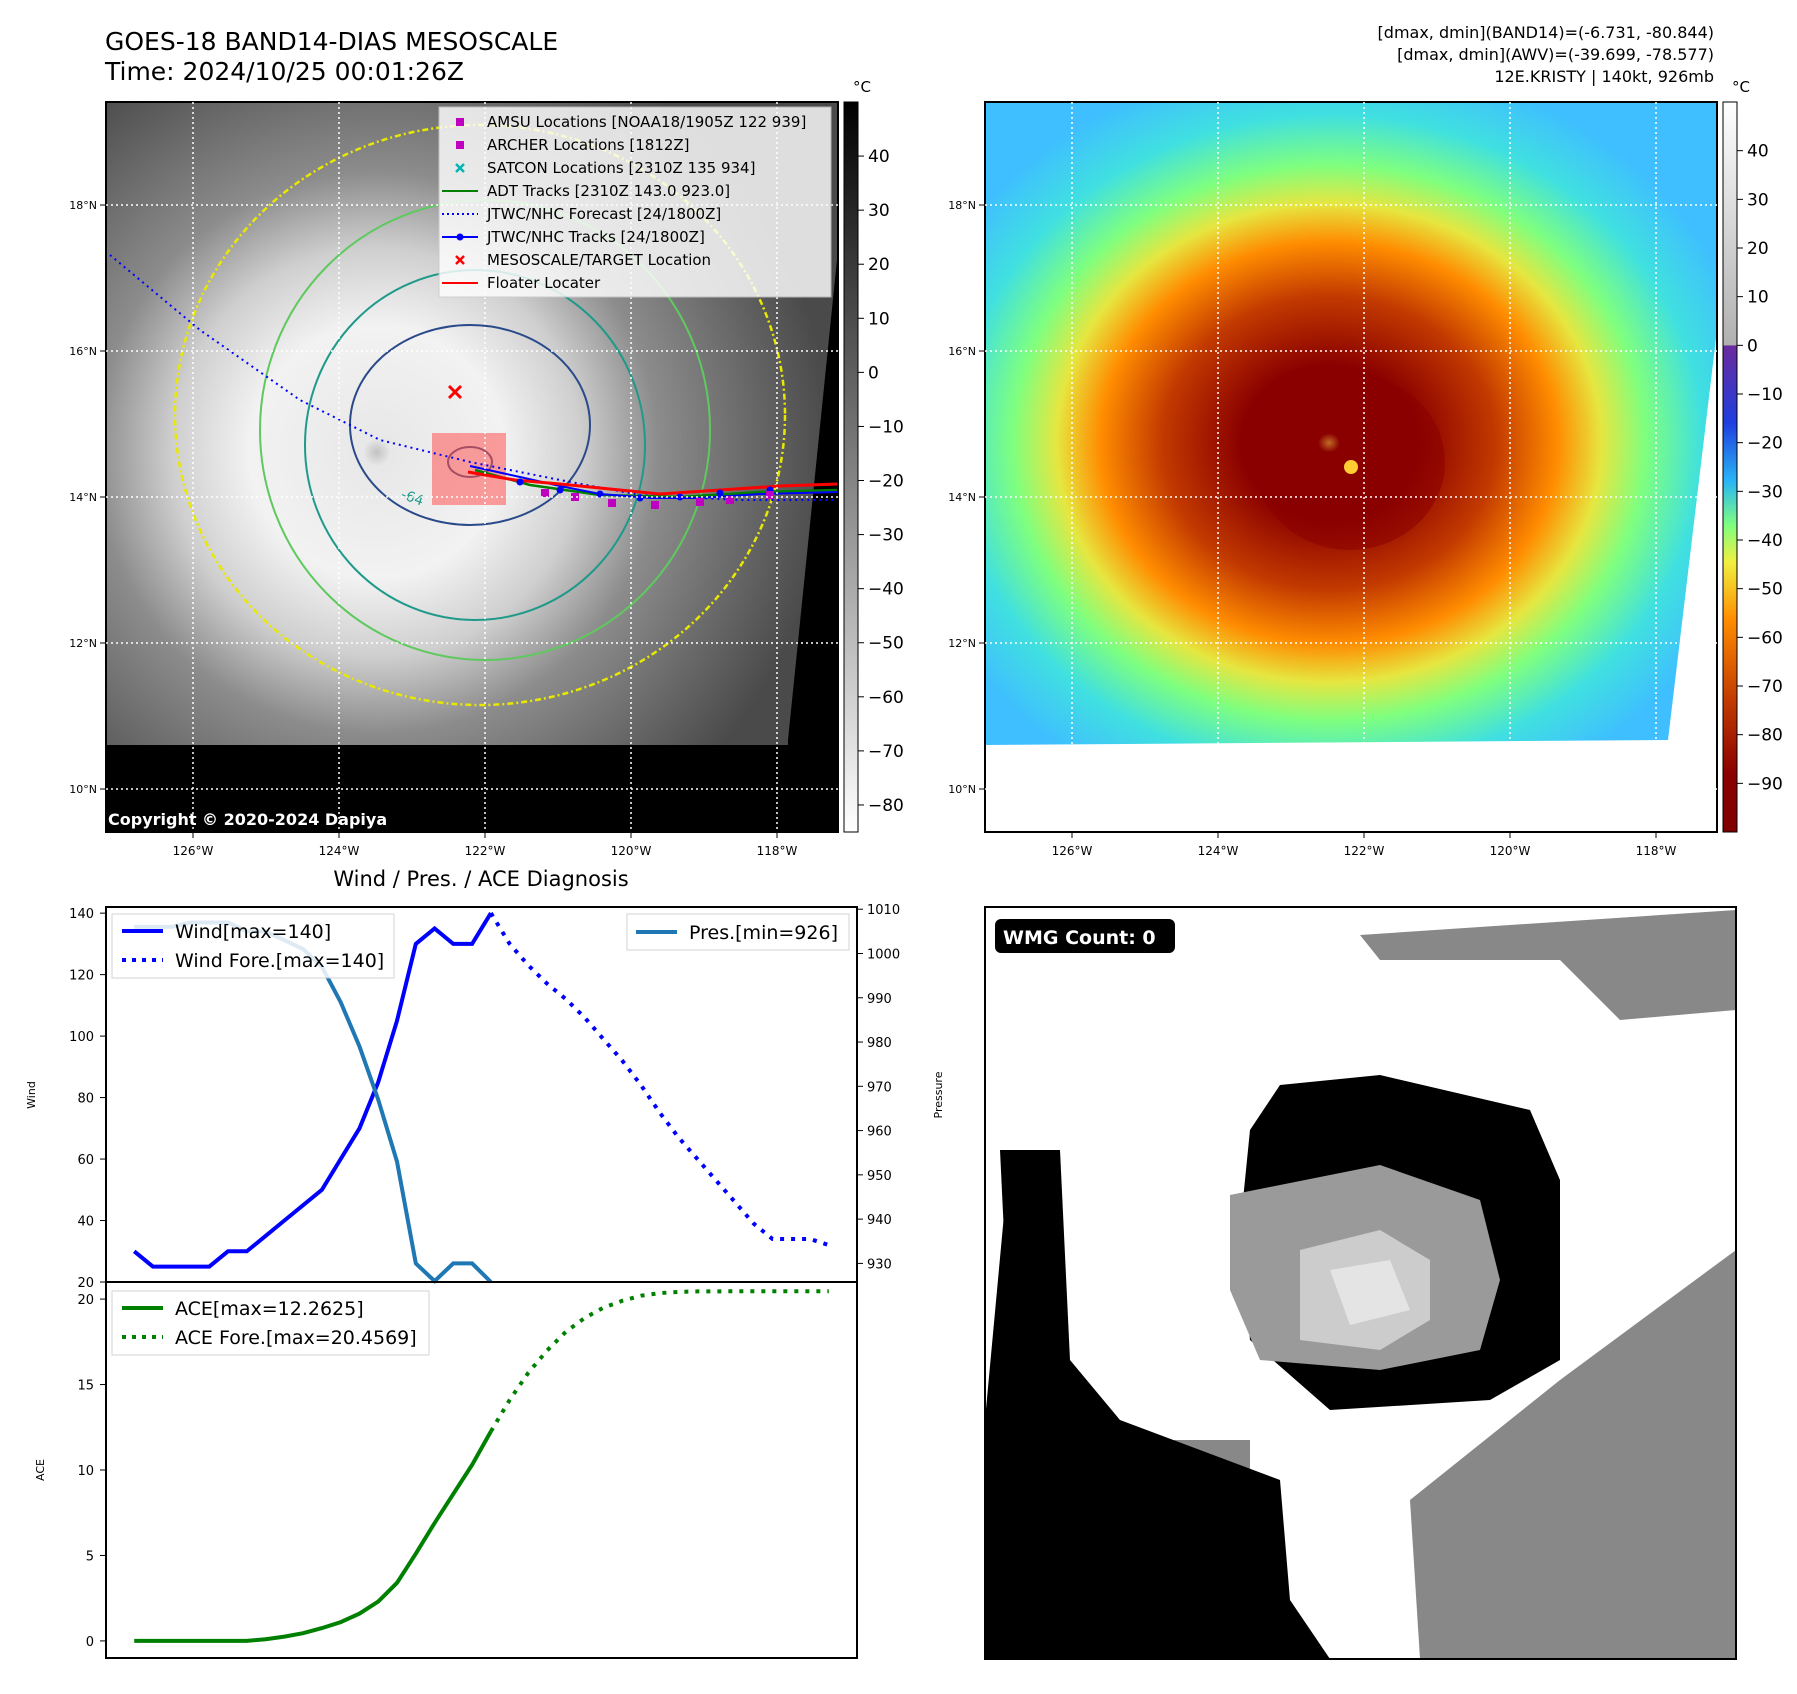  Describe the element at coordinates (1546, 32) in the screenshot. I see `info-line-1: [dmax, dmin](BAND14)=(-6.731, -80.844)` at that location.